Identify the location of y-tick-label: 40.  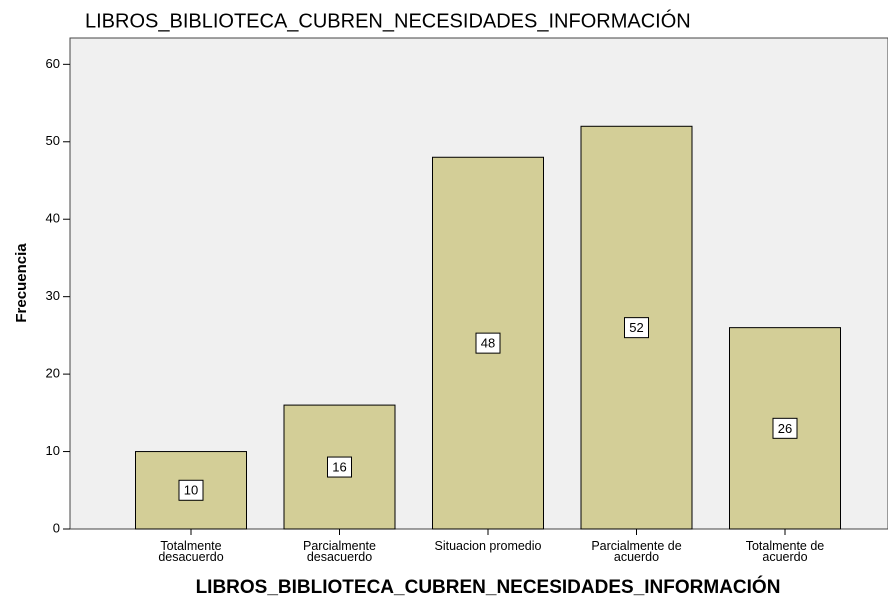
(53, 218).